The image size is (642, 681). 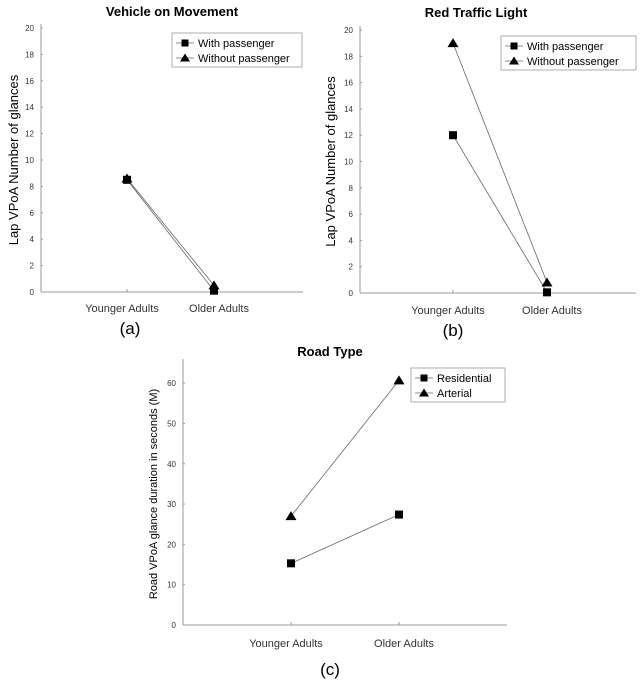 What do you see at coordinates (171, 464) in the screenshot?
I see `y-tick-label: 40` at bounding box center [171, 464].